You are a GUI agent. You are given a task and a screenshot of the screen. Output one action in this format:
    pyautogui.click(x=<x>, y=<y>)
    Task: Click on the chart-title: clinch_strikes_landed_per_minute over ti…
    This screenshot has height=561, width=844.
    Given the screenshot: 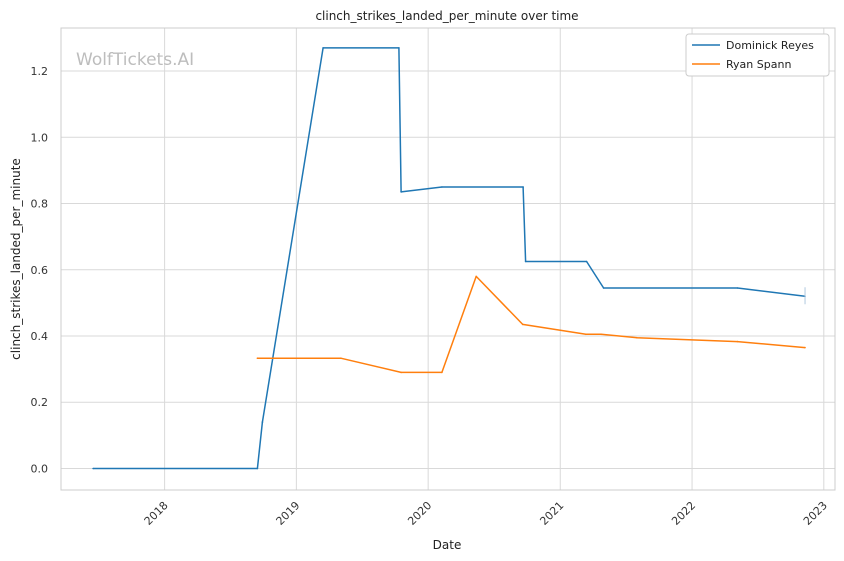 What is the action you would take?
    pyautogui.click(x=446, y=16)
    